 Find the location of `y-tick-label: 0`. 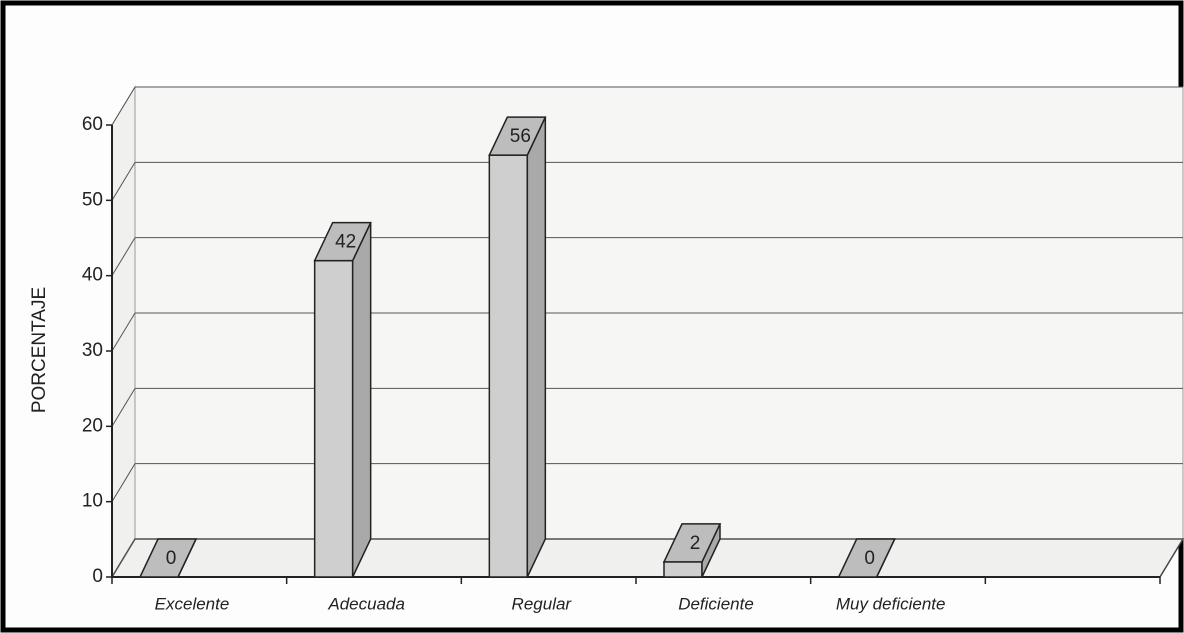

y-tick-label: 0 is located at coordinates (97, 576).